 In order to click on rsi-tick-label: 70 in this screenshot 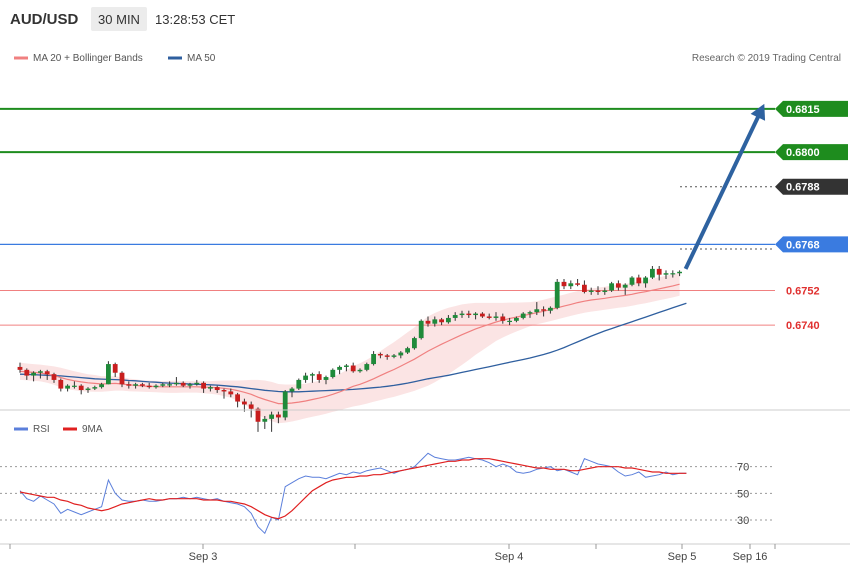, I will do `click(743, 468)`.